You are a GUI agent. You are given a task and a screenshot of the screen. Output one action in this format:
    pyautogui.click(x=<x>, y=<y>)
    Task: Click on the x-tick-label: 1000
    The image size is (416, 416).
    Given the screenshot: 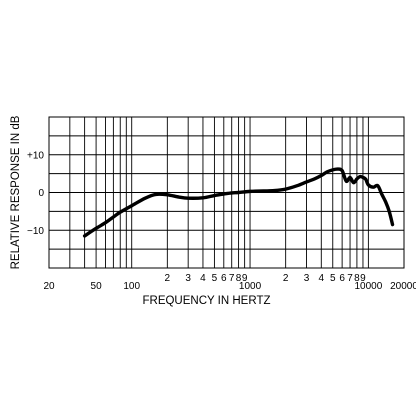 What is the action you would take?
    pyautogui.click(x=250, y=286)
    